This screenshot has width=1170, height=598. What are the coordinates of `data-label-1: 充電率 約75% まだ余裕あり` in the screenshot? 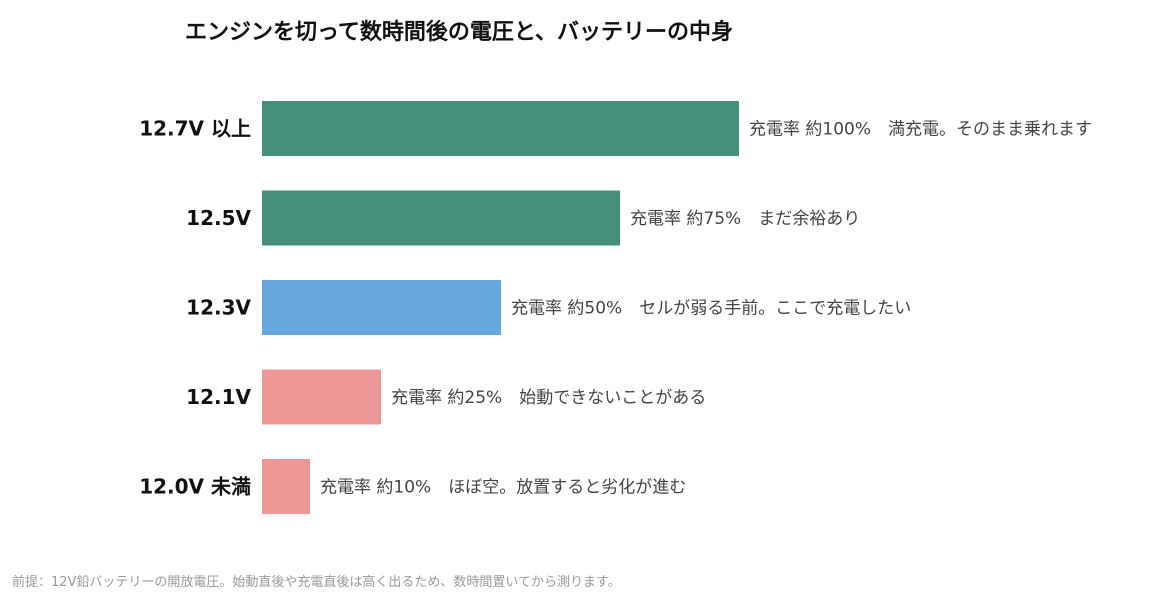 It's located at (745, 219).